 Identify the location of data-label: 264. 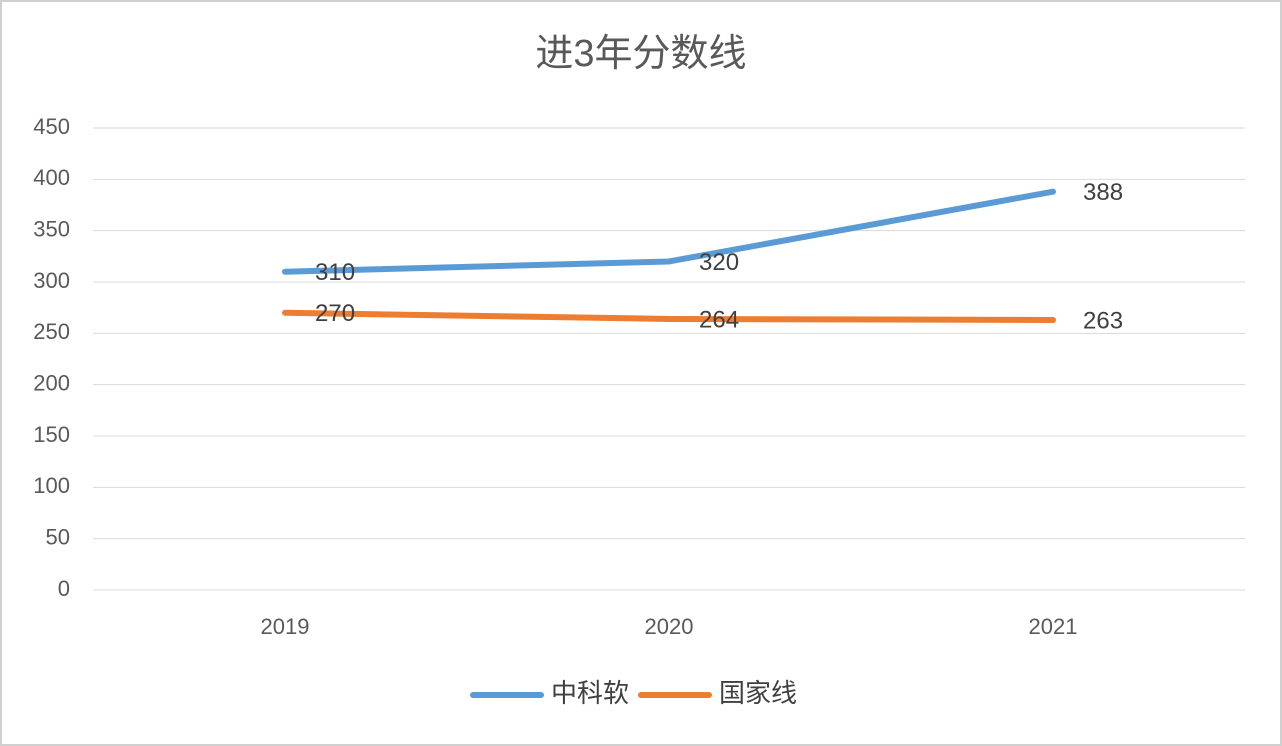
(719, 319).